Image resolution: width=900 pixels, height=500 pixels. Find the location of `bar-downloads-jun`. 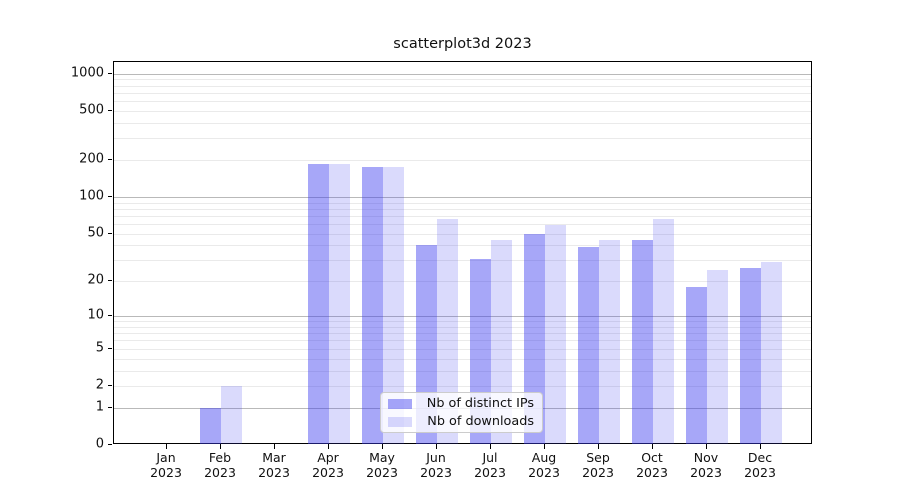

bar-downloads-jun is located at coordinates (447, 331).